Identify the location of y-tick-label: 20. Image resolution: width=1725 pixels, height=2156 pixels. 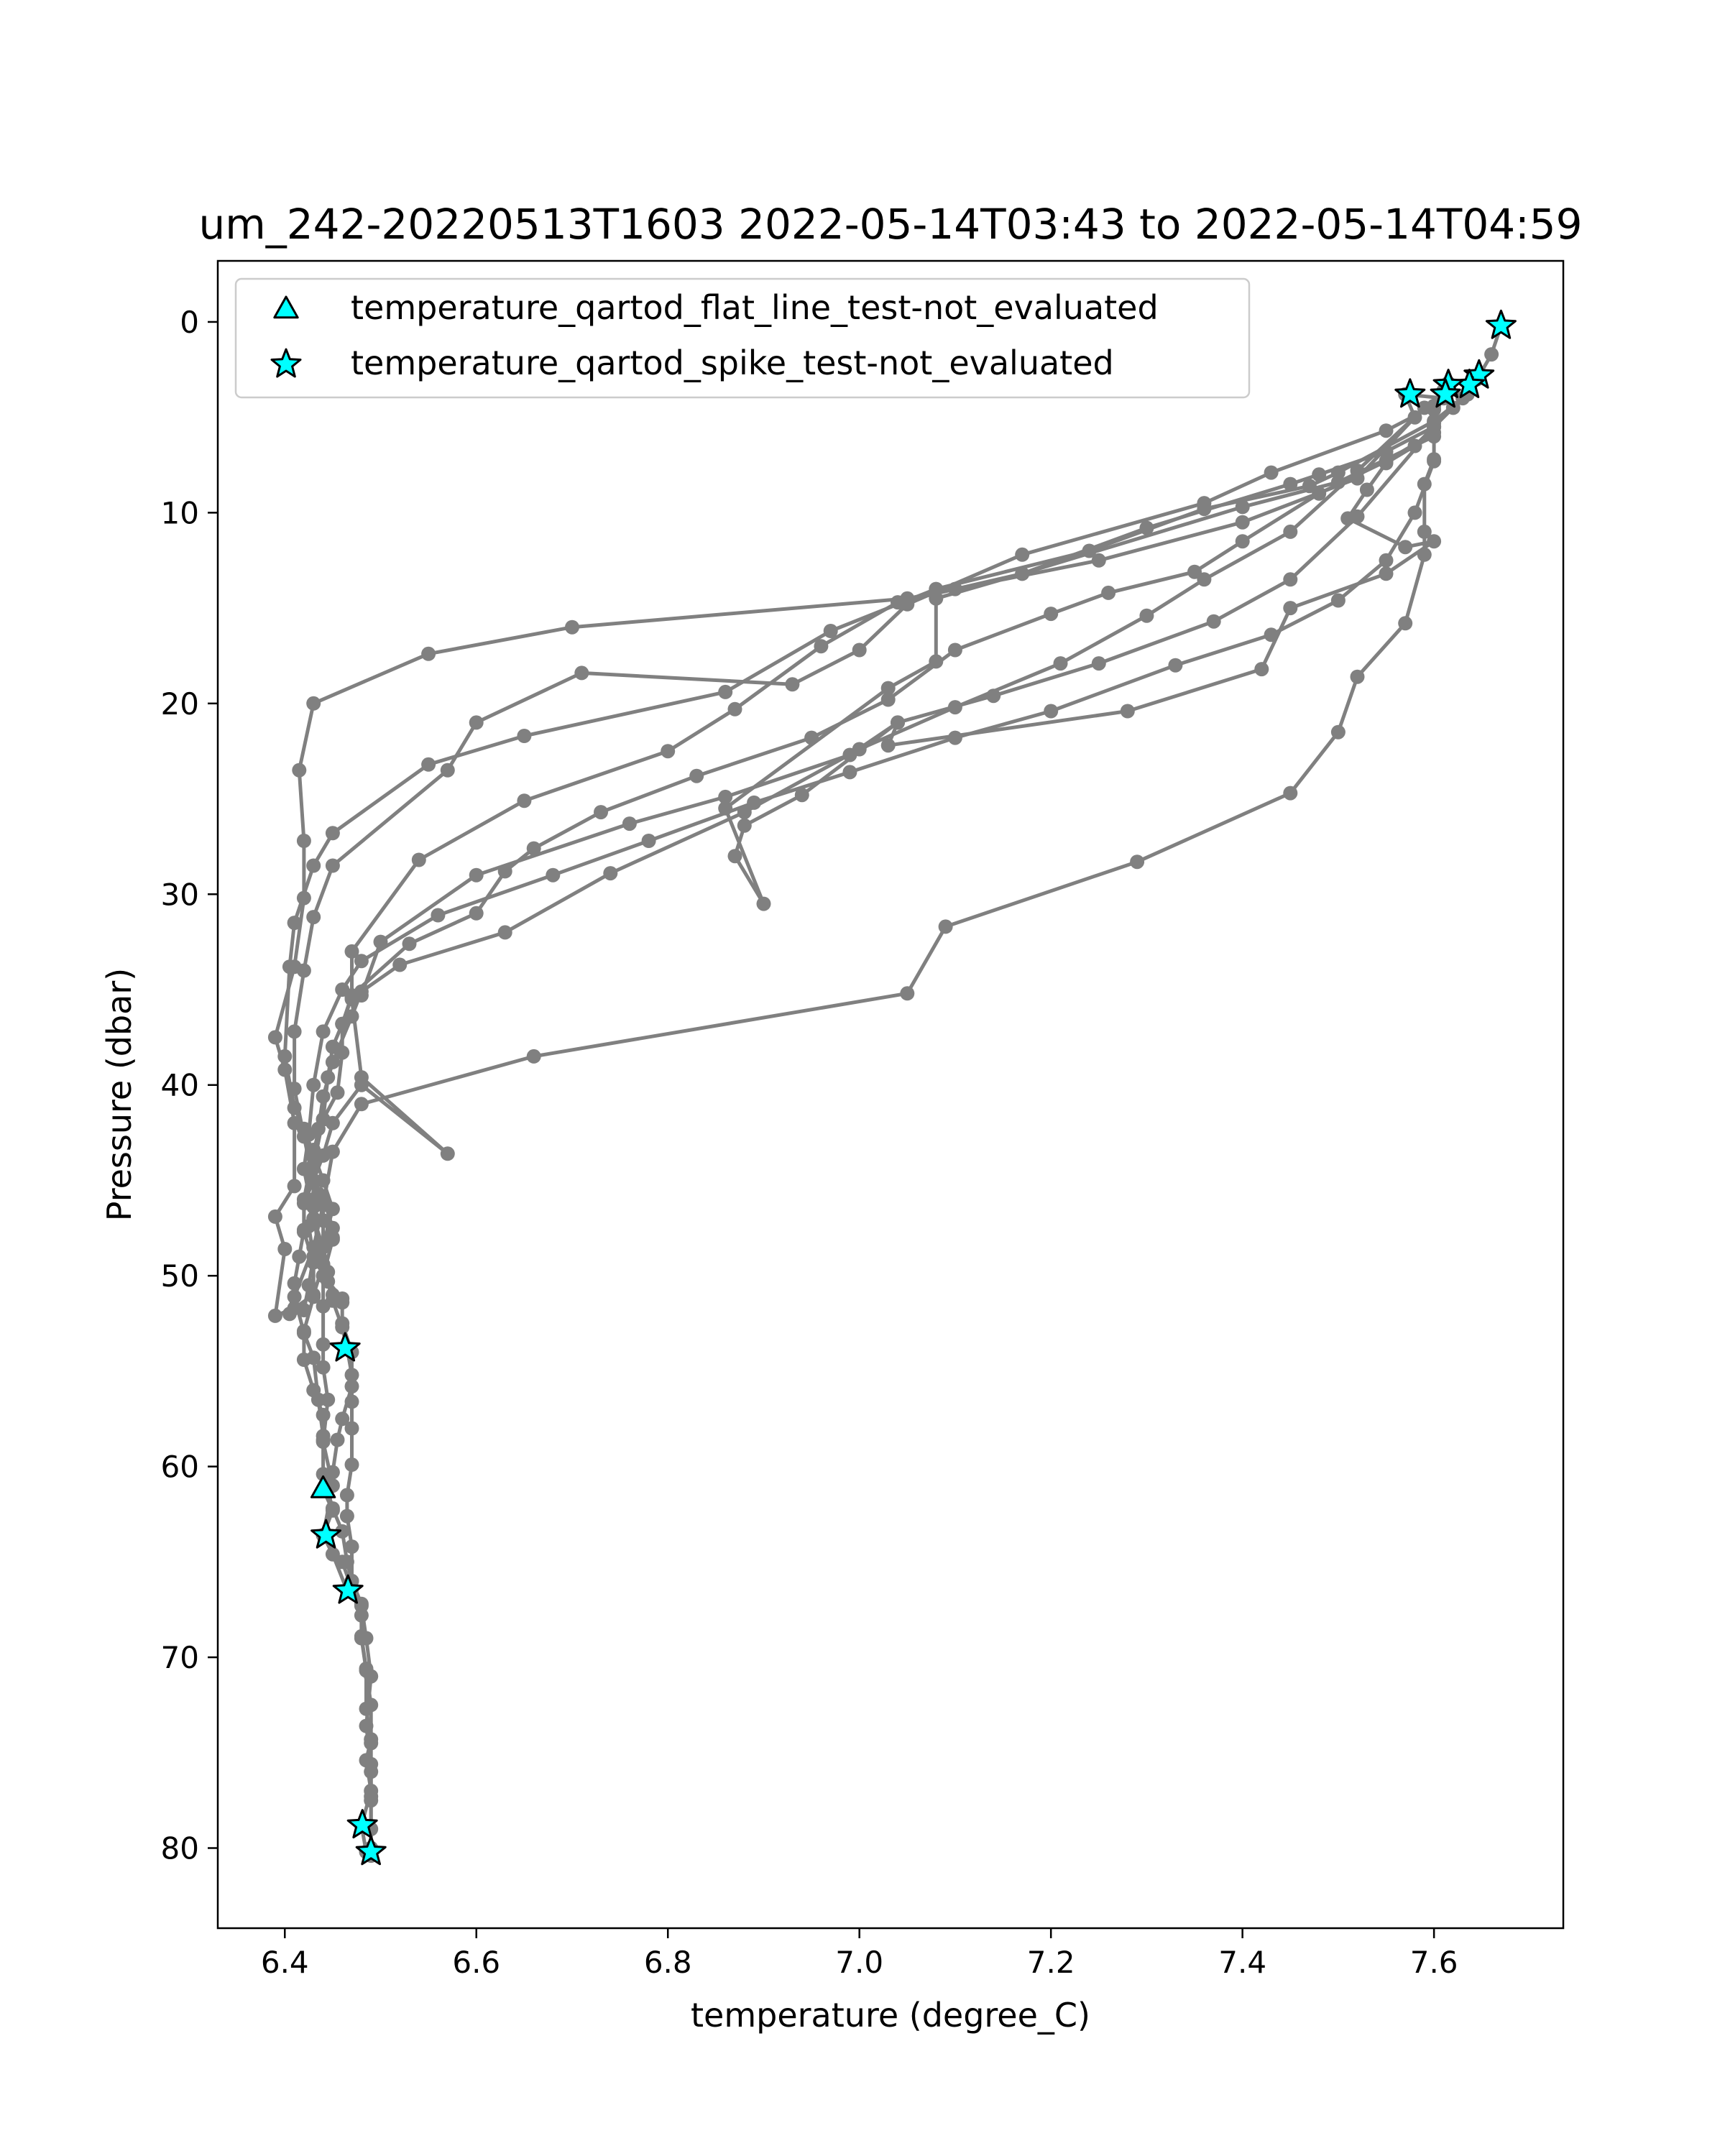
(180, 704).